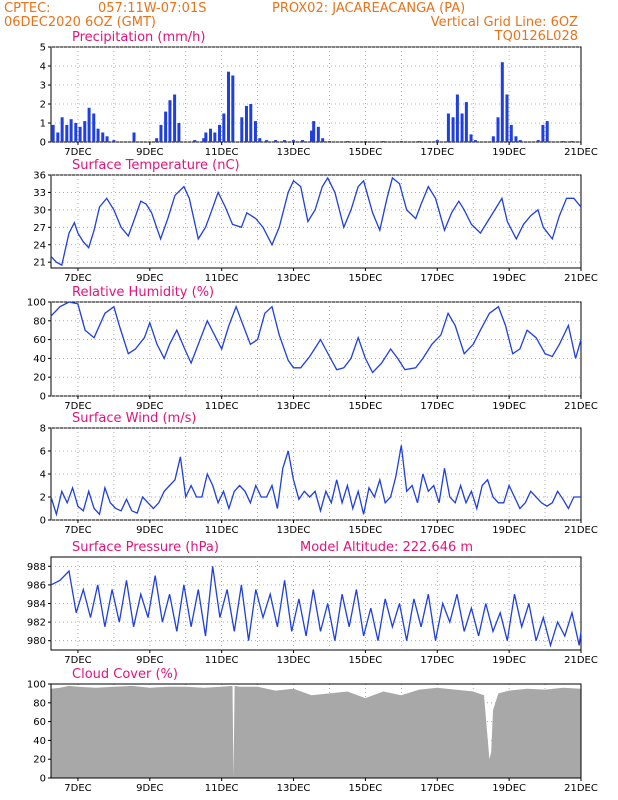  I want to click on y-tick-label: 984, so click(36, 604).